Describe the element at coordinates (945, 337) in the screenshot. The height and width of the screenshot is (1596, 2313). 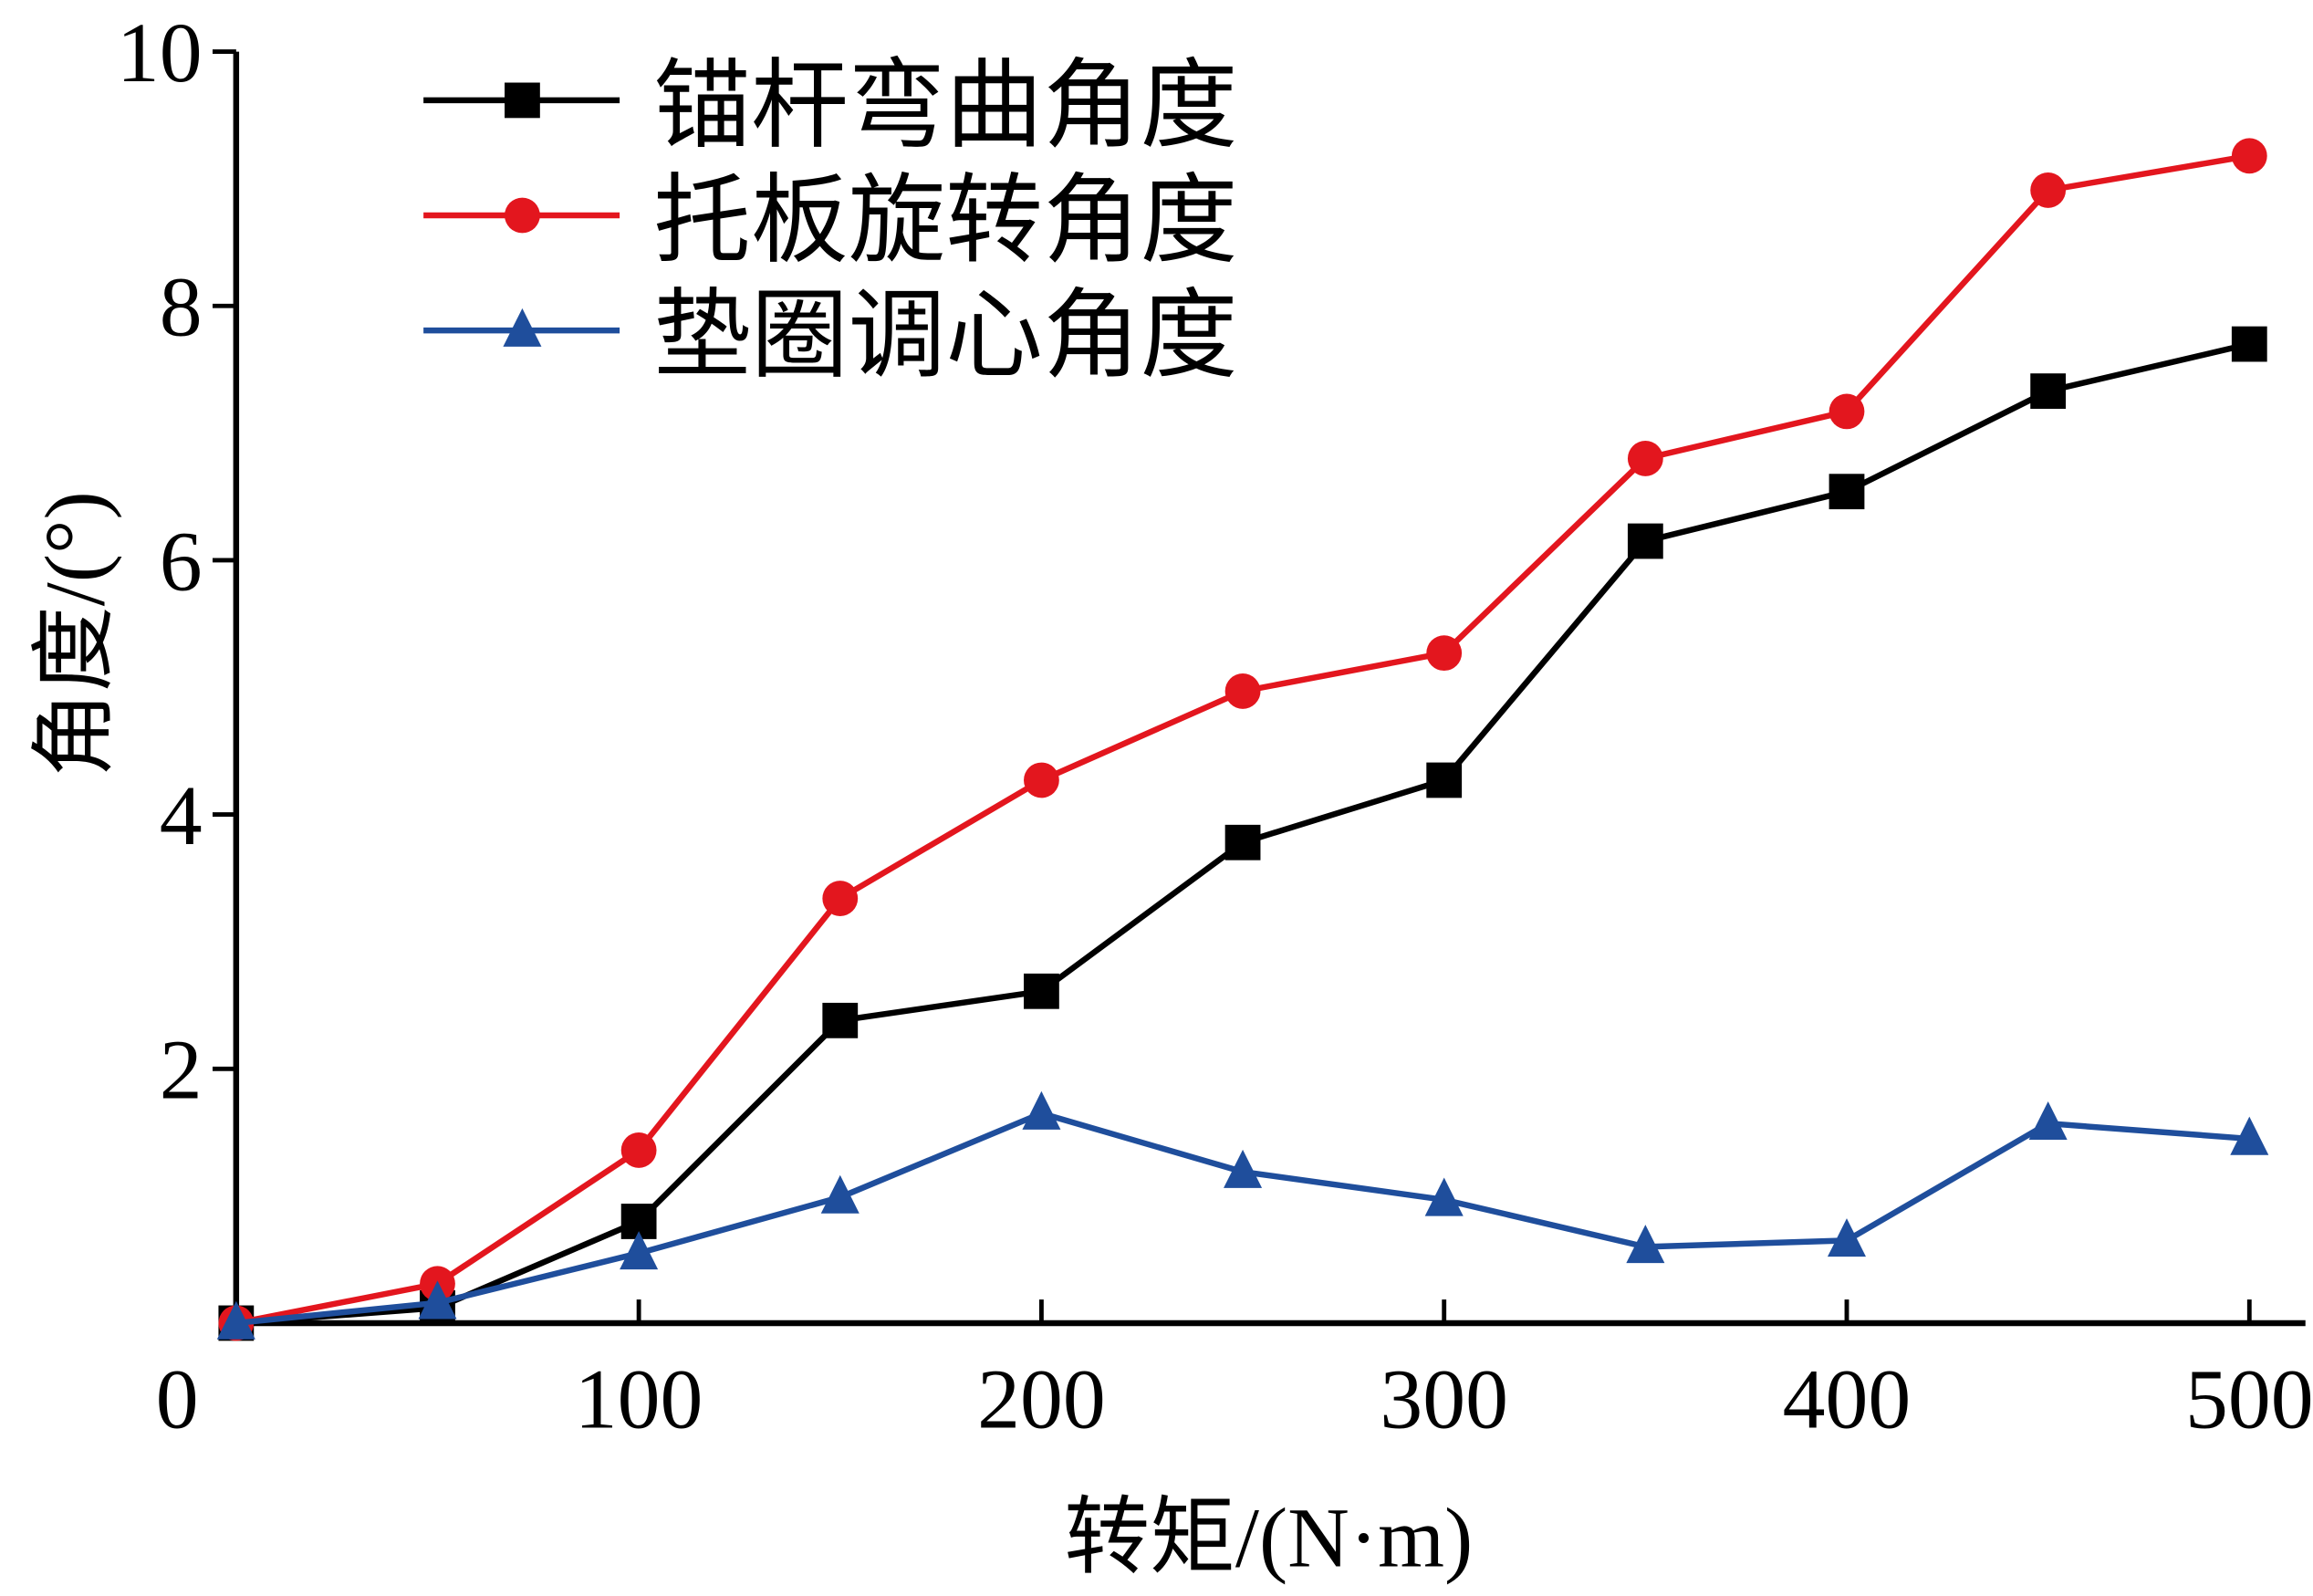
I see `legend-label: 垫圈调心角度` at that location.